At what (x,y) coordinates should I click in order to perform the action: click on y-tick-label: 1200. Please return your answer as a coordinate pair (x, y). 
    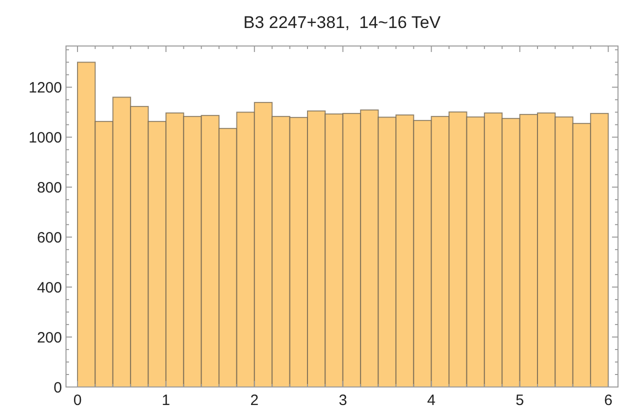
    Looking at the image, I should click on (45, 87).